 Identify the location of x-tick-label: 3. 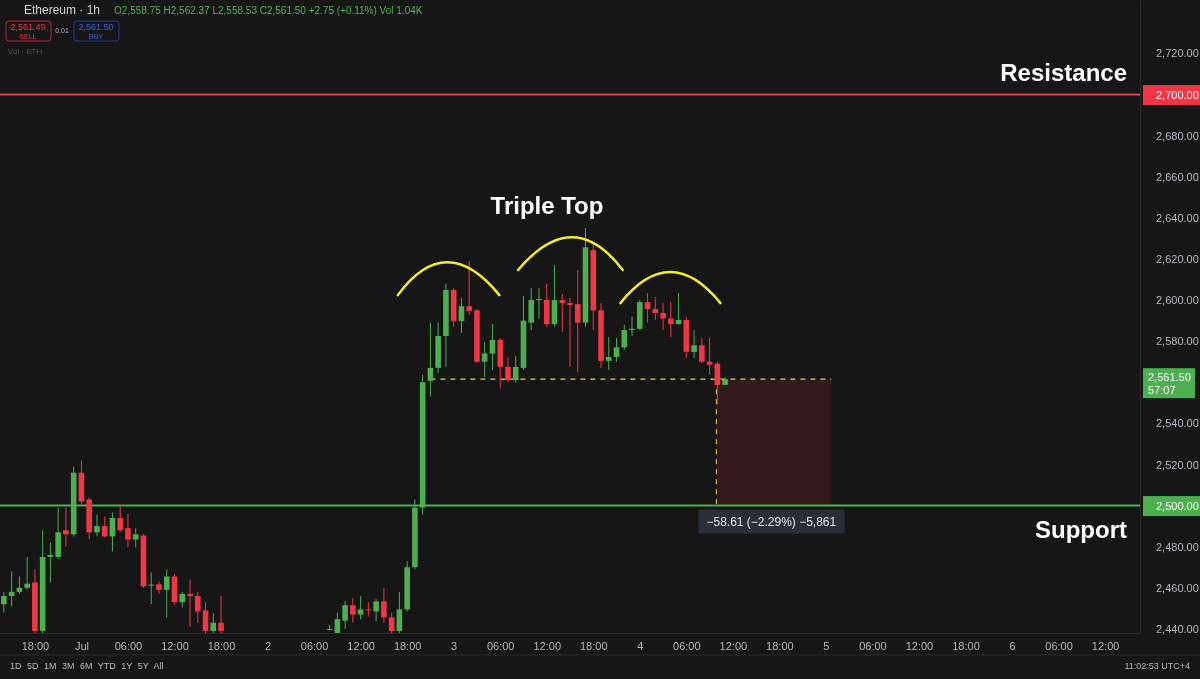
(454, 645).